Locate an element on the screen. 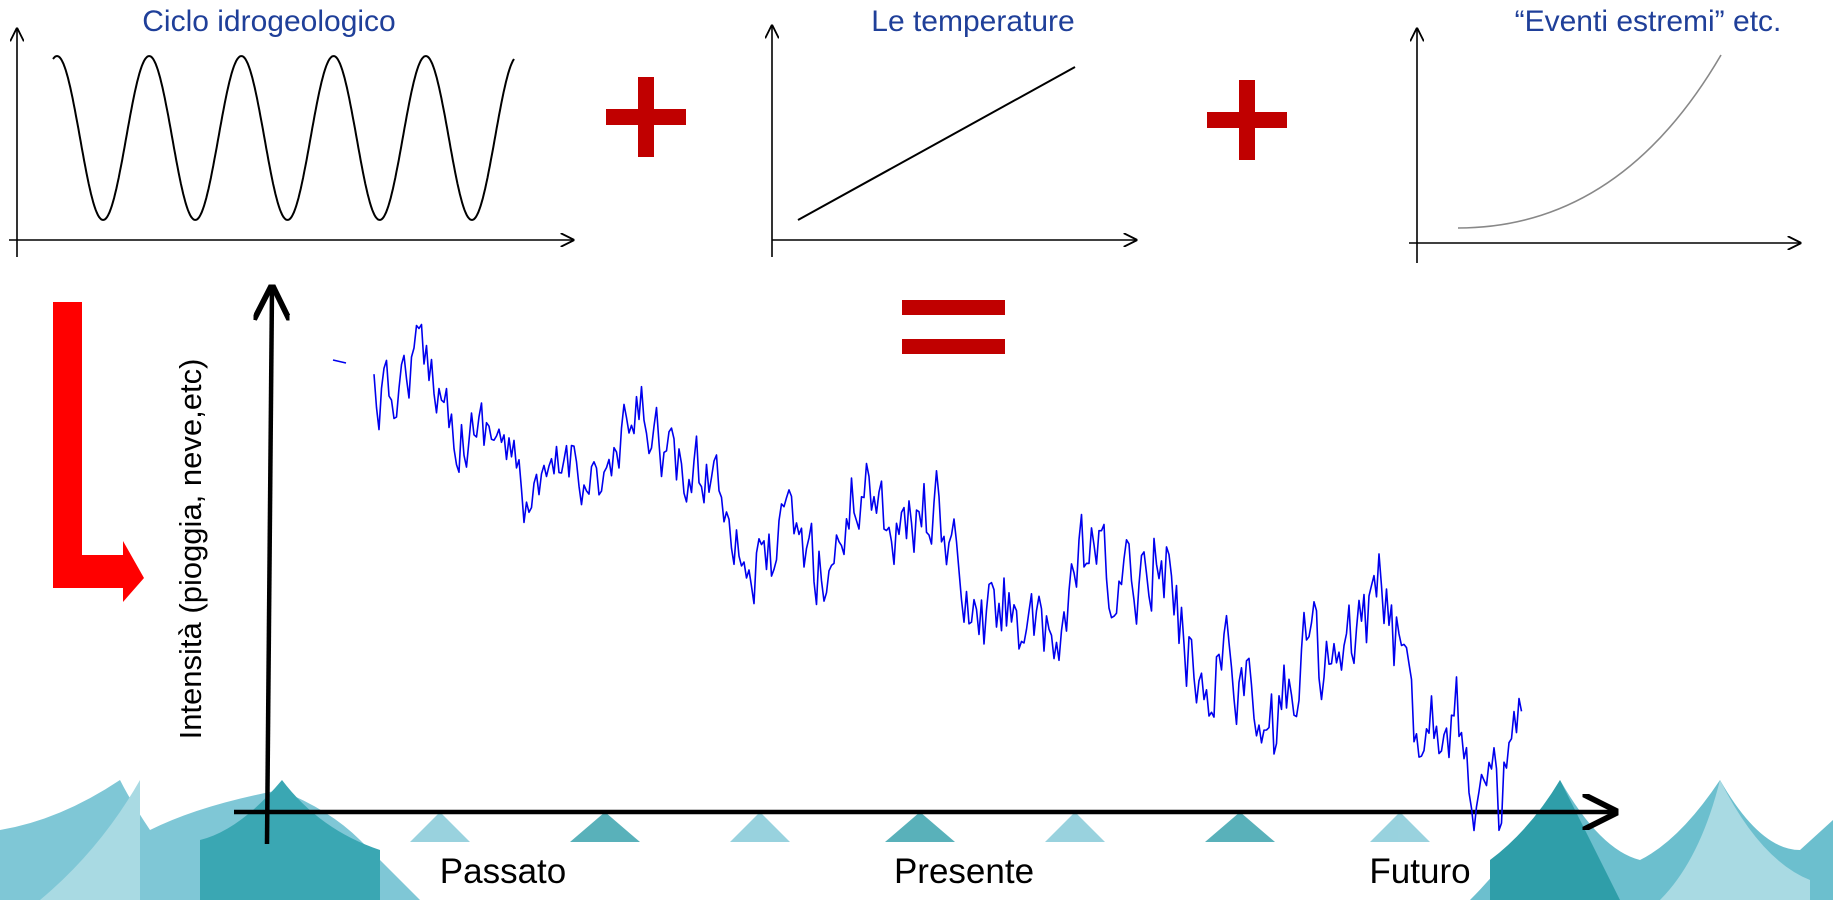  panel-title: Ciclo idrogeologico is located at coordinates (268, 21).